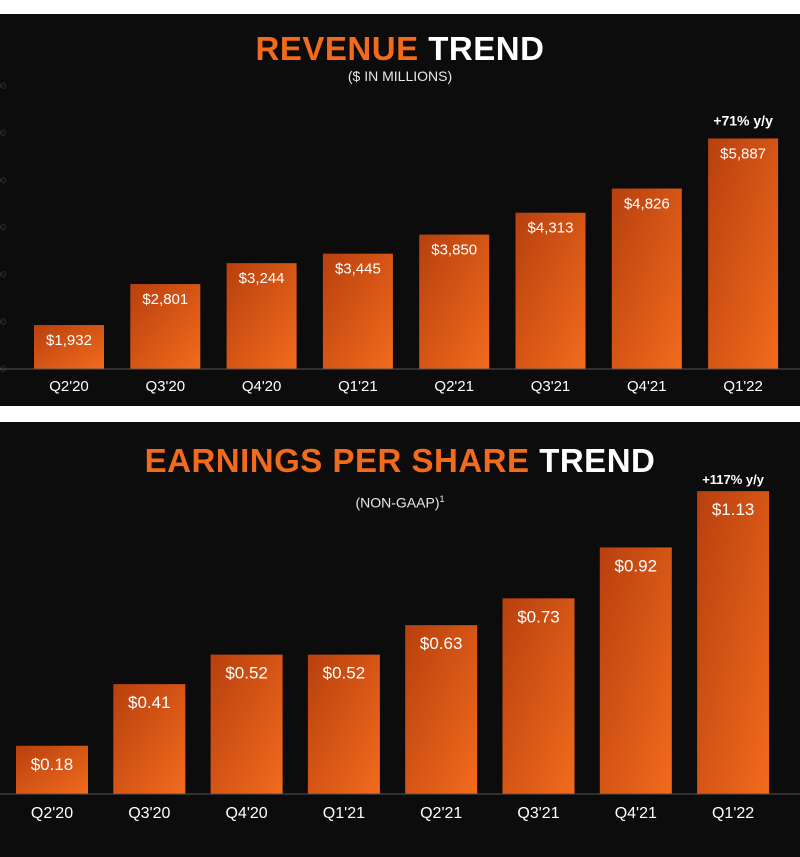 This screenshot has height=857, width=800. Describe the element at coordinates (441, 709) in the screenshot. I see `eps-bar-q221` at that location.